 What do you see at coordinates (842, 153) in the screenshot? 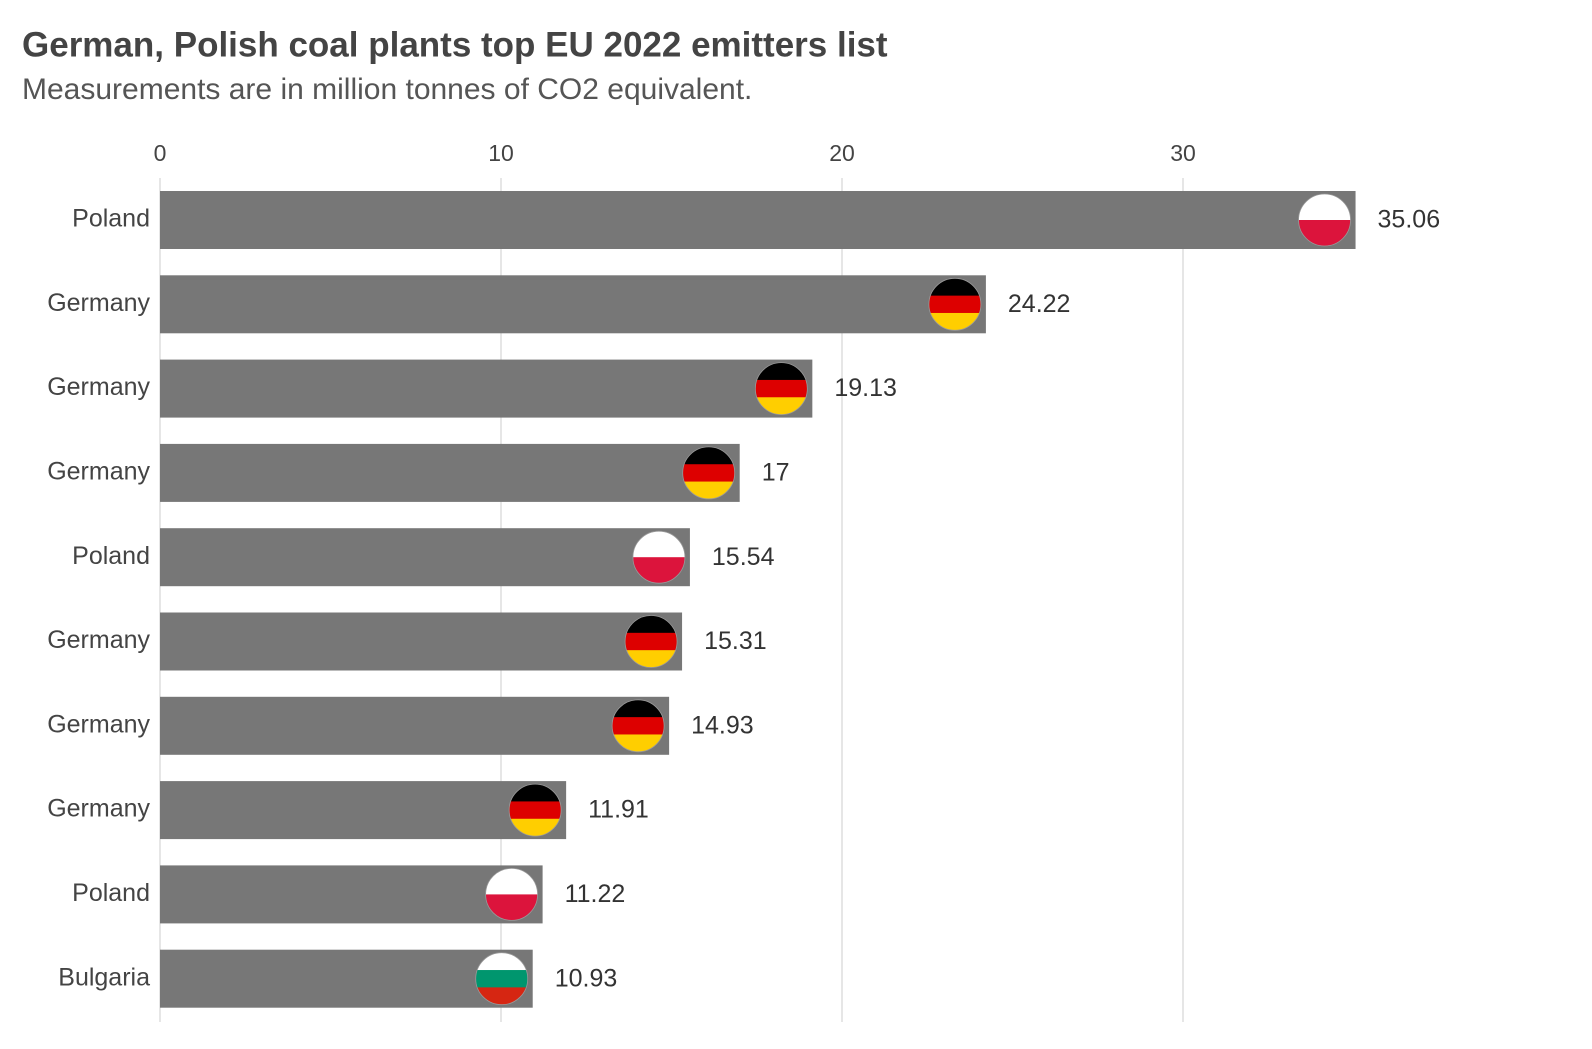
I see `x-tick-label: 20` at bounding box center [842, 153].